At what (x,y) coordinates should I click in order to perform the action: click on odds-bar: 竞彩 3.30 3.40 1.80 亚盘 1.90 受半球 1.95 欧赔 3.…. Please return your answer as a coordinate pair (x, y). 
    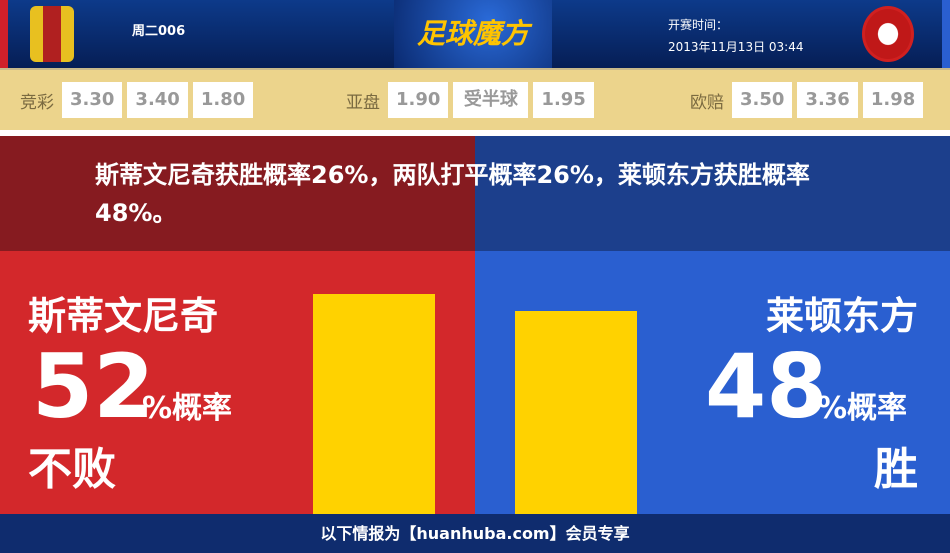
    Looking at the image, I should click on (475, 99).